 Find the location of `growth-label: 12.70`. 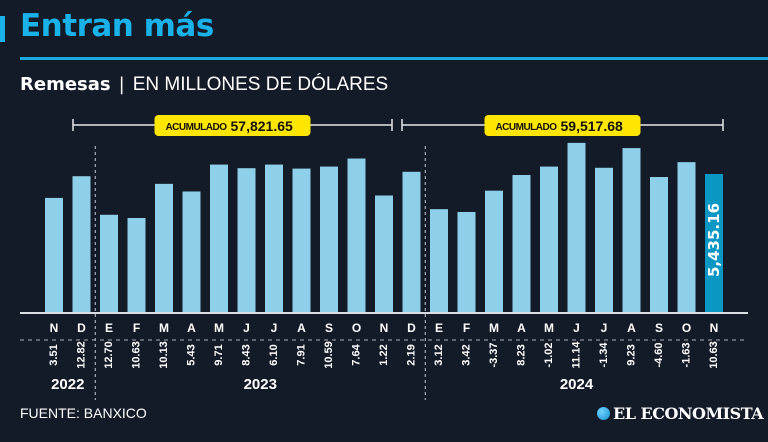

growth-label: 12.70 is located at coordinates (109, 355).